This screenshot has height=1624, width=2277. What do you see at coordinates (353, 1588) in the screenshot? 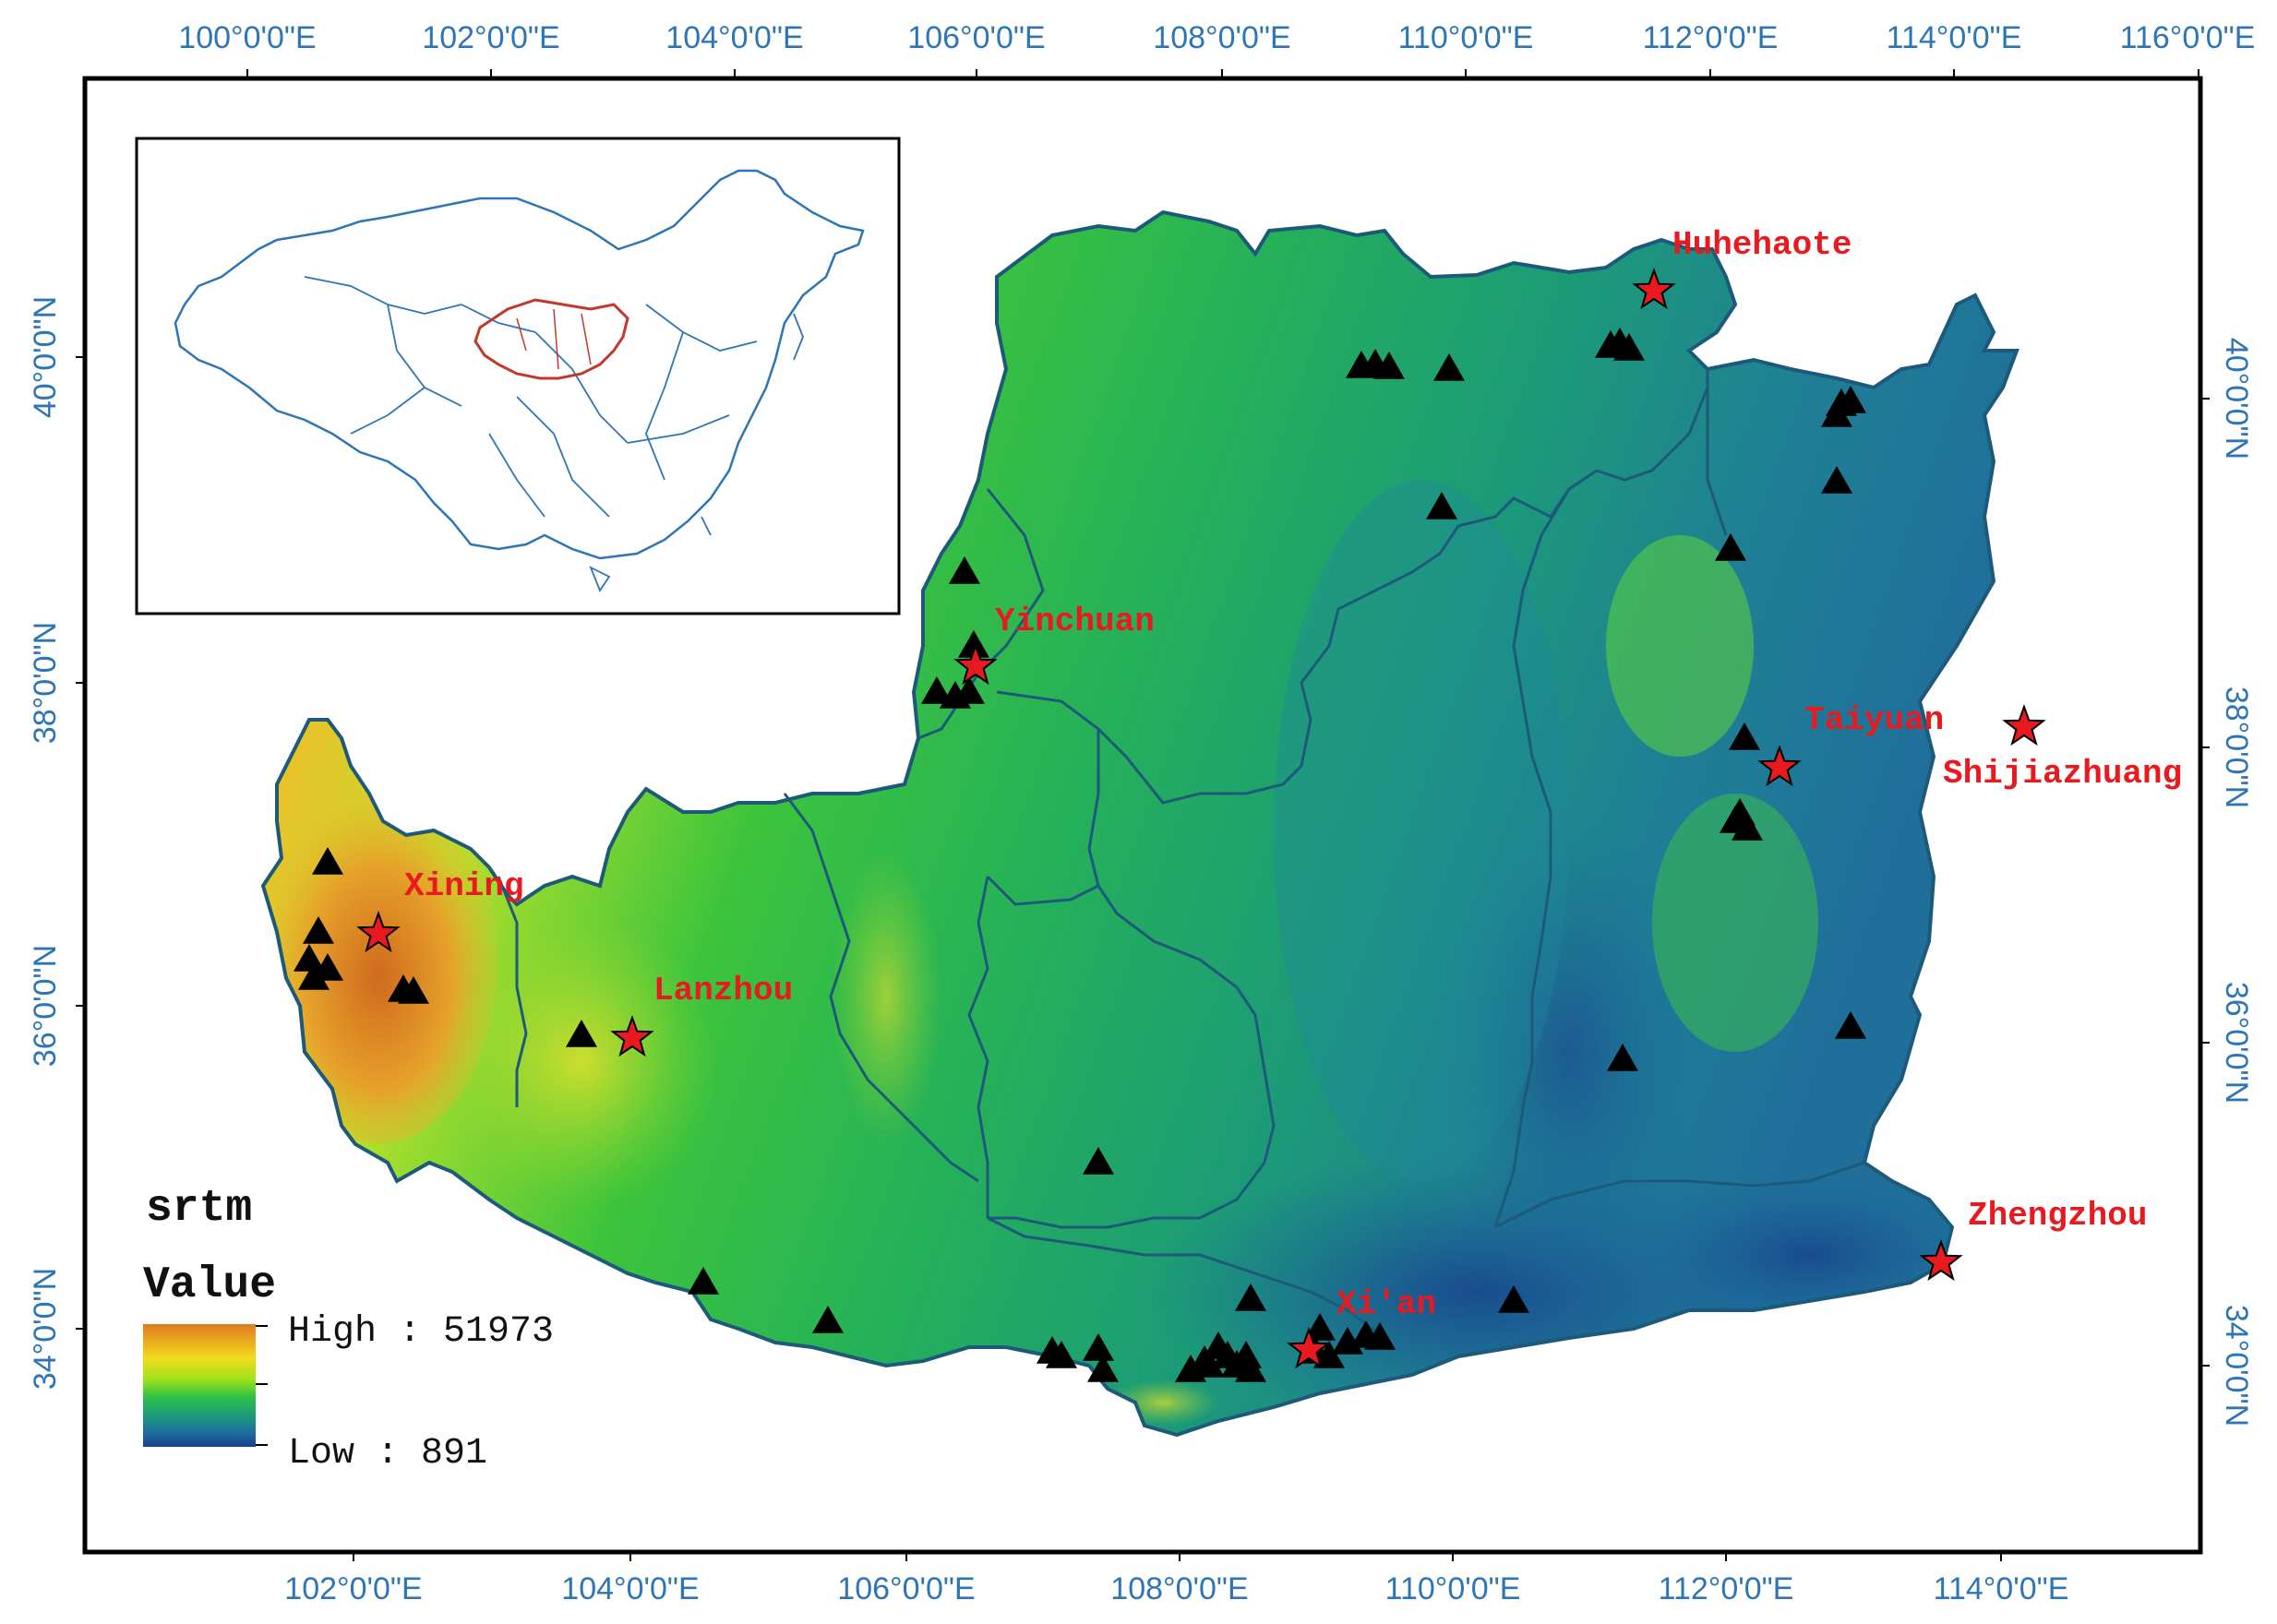
I see `bottom-lon-label: 102°0'0"E` at bounding box center [353, 1588].